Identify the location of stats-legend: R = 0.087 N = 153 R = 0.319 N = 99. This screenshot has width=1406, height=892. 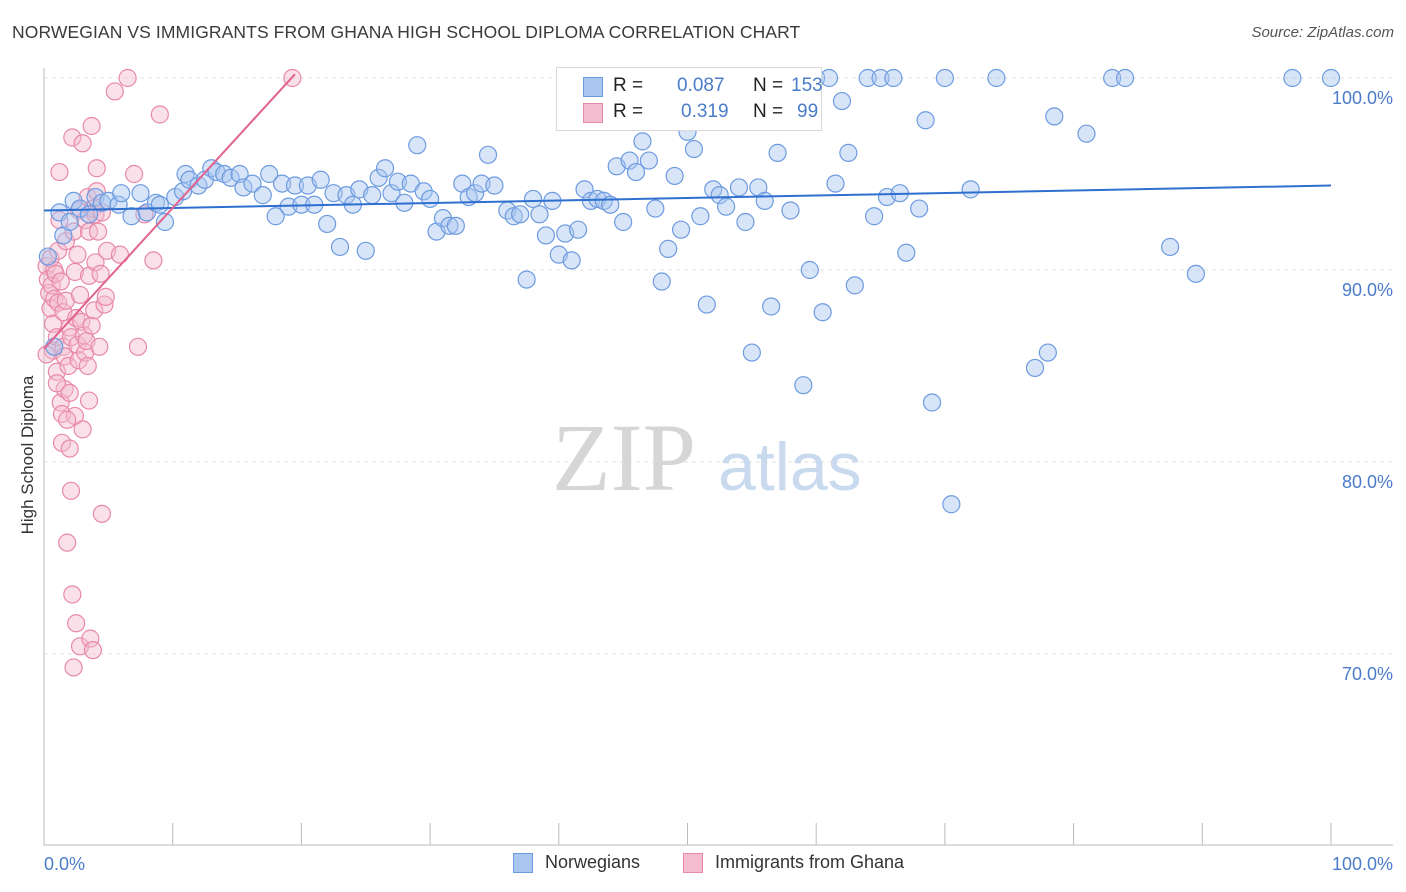
(689, 99).